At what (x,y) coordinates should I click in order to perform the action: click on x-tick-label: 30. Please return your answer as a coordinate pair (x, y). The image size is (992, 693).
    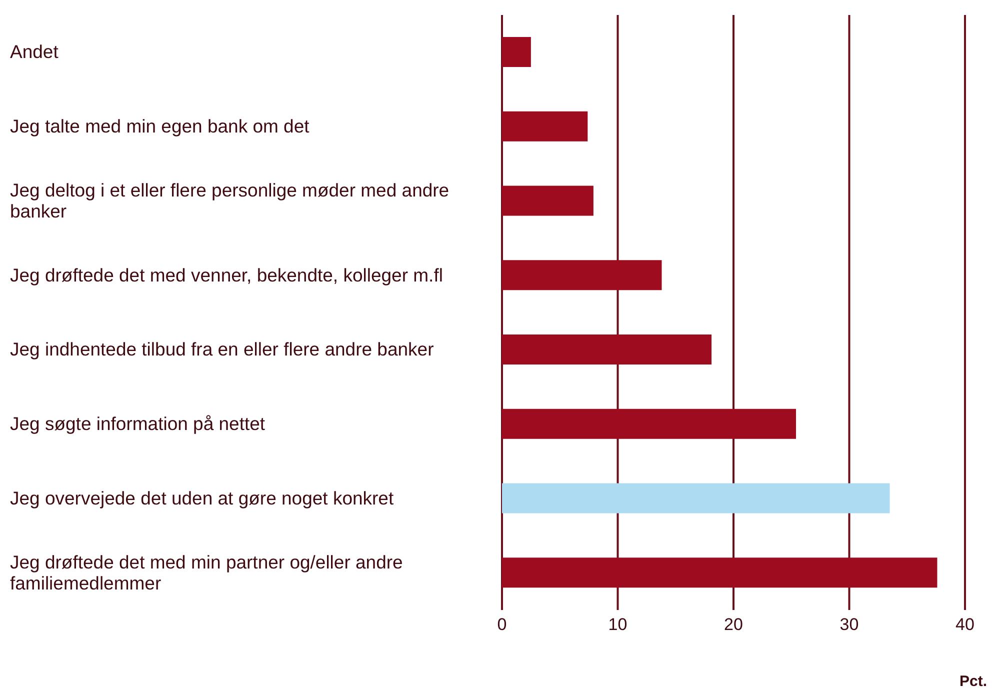
    Looking at the image, I should click on (849, 624).